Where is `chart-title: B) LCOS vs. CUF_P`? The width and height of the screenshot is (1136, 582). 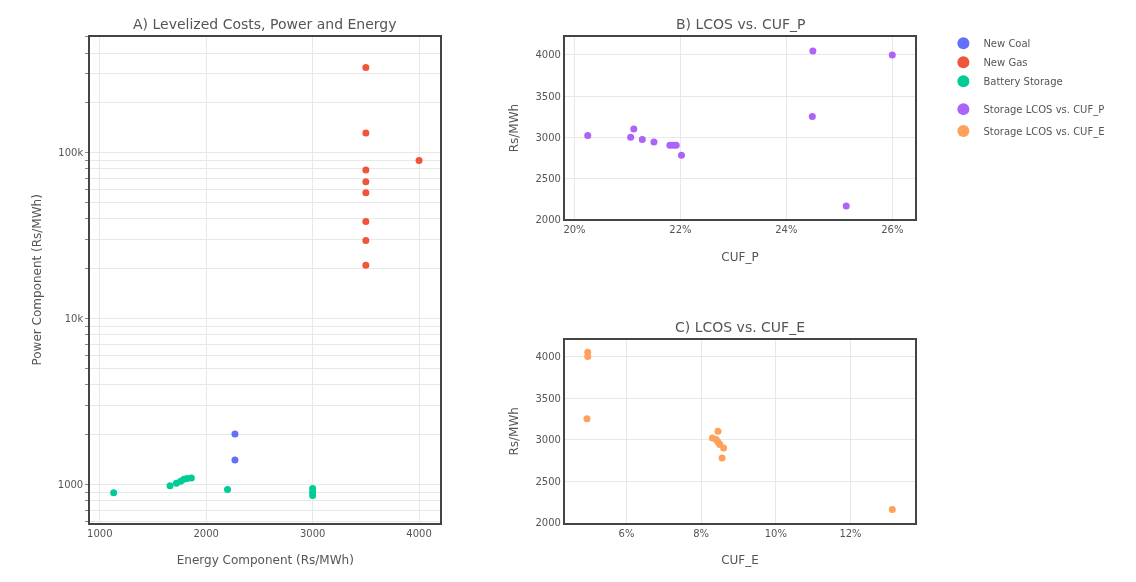 chart-title: B) LCOS vs. CUF_P is located at coordinates (741, 24).